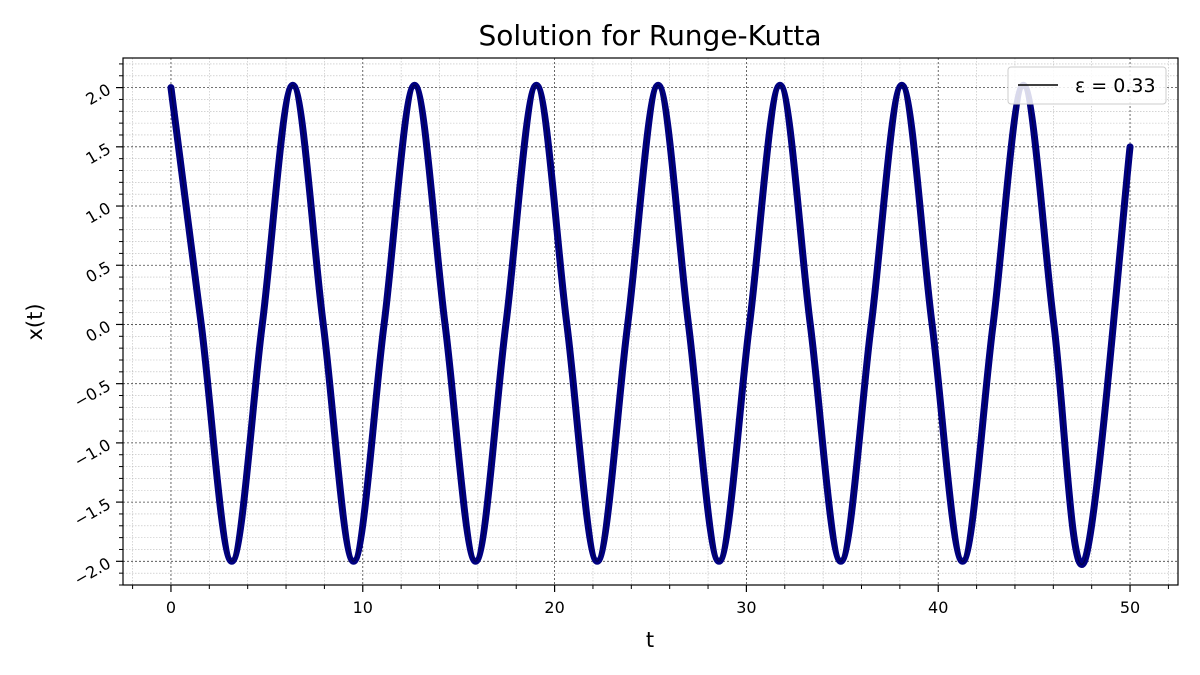 This screenshot has height=675, width=1200. I want to click on x-axis-label: t, so click(650, 640).